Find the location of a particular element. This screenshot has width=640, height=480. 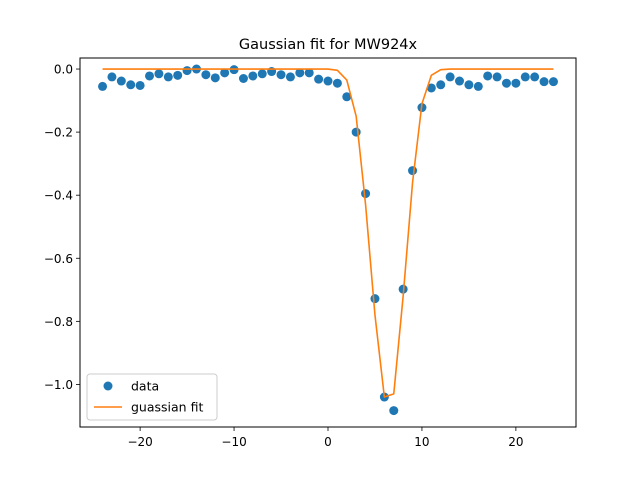

x-tick-label: −20 is located at coordinates (139, 442).